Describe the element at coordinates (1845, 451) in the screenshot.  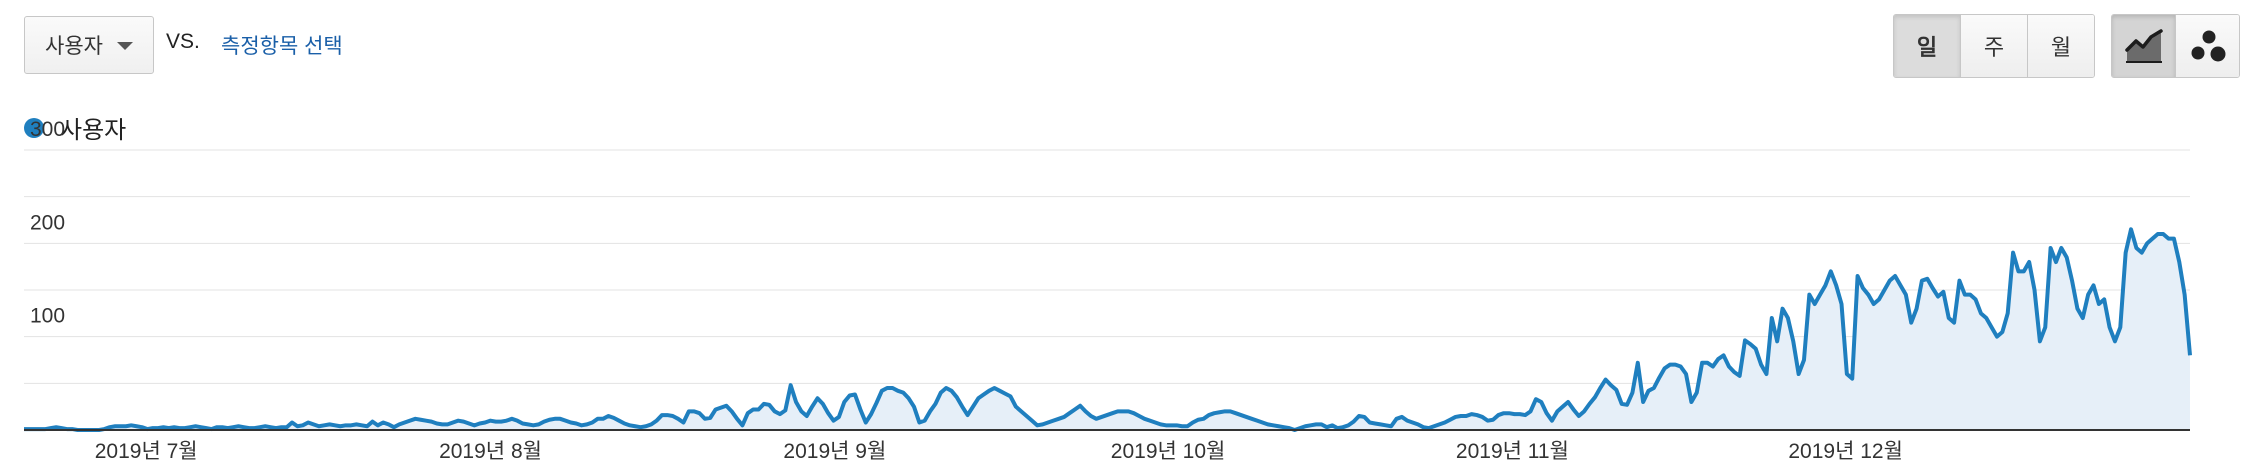
I see `x-tick-label: 2019년 12월` at that location.